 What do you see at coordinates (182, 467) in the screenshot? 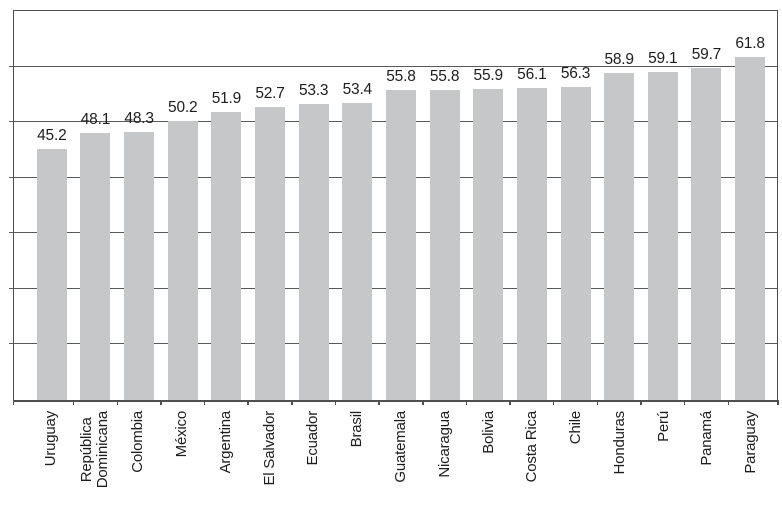
I see `x-category-label-cell: México` at bounding box center [182, 467].